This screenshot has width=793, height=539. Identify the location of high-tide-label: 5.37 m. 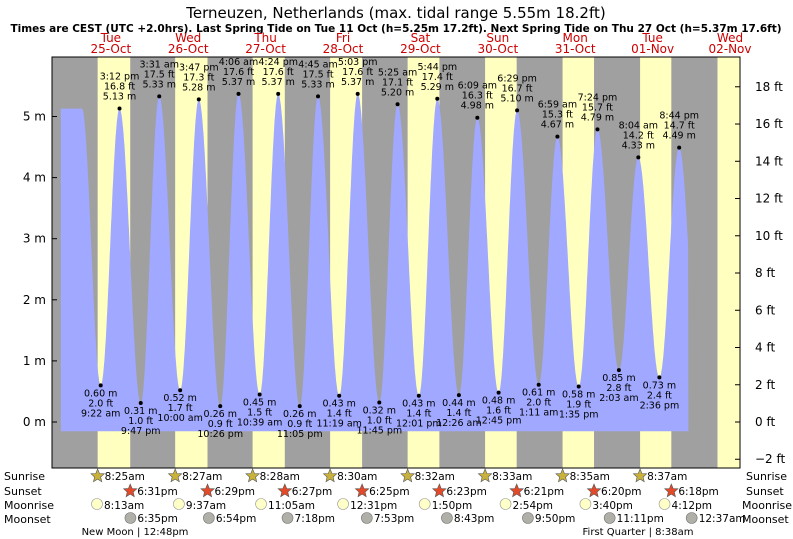
(238, 82).